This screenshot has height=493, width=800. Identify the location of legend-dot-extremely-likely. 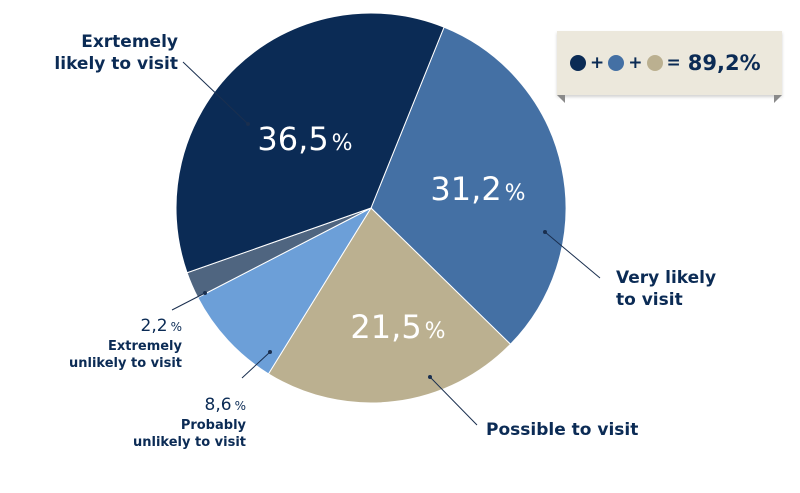
(578, 63).